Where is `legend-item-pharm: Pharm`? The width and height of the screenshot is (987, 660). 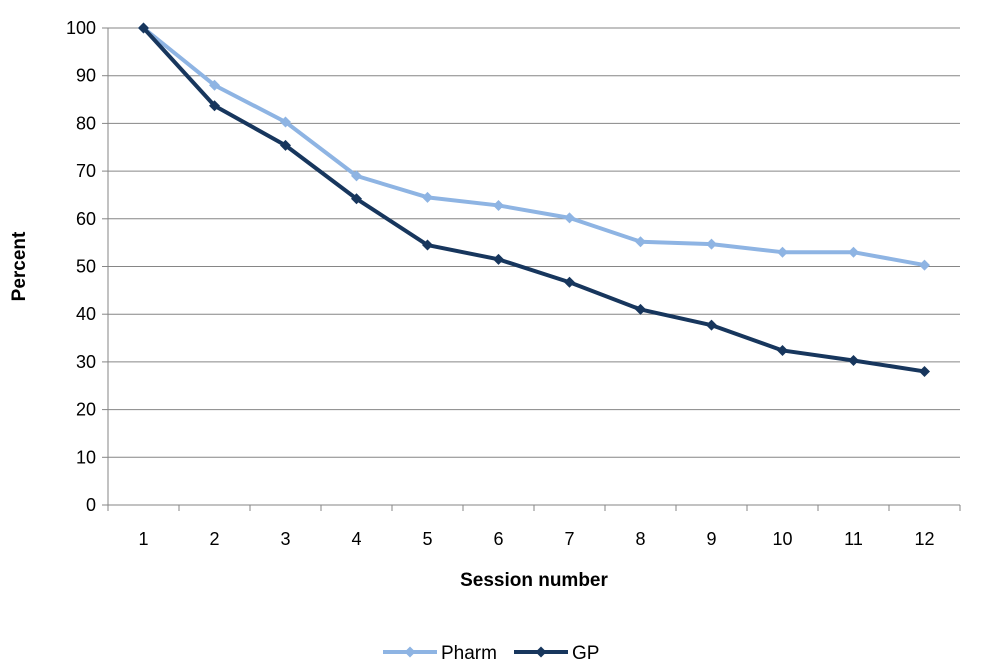
legend-item-pharm: Pharm is located at coordinates (440, 651).